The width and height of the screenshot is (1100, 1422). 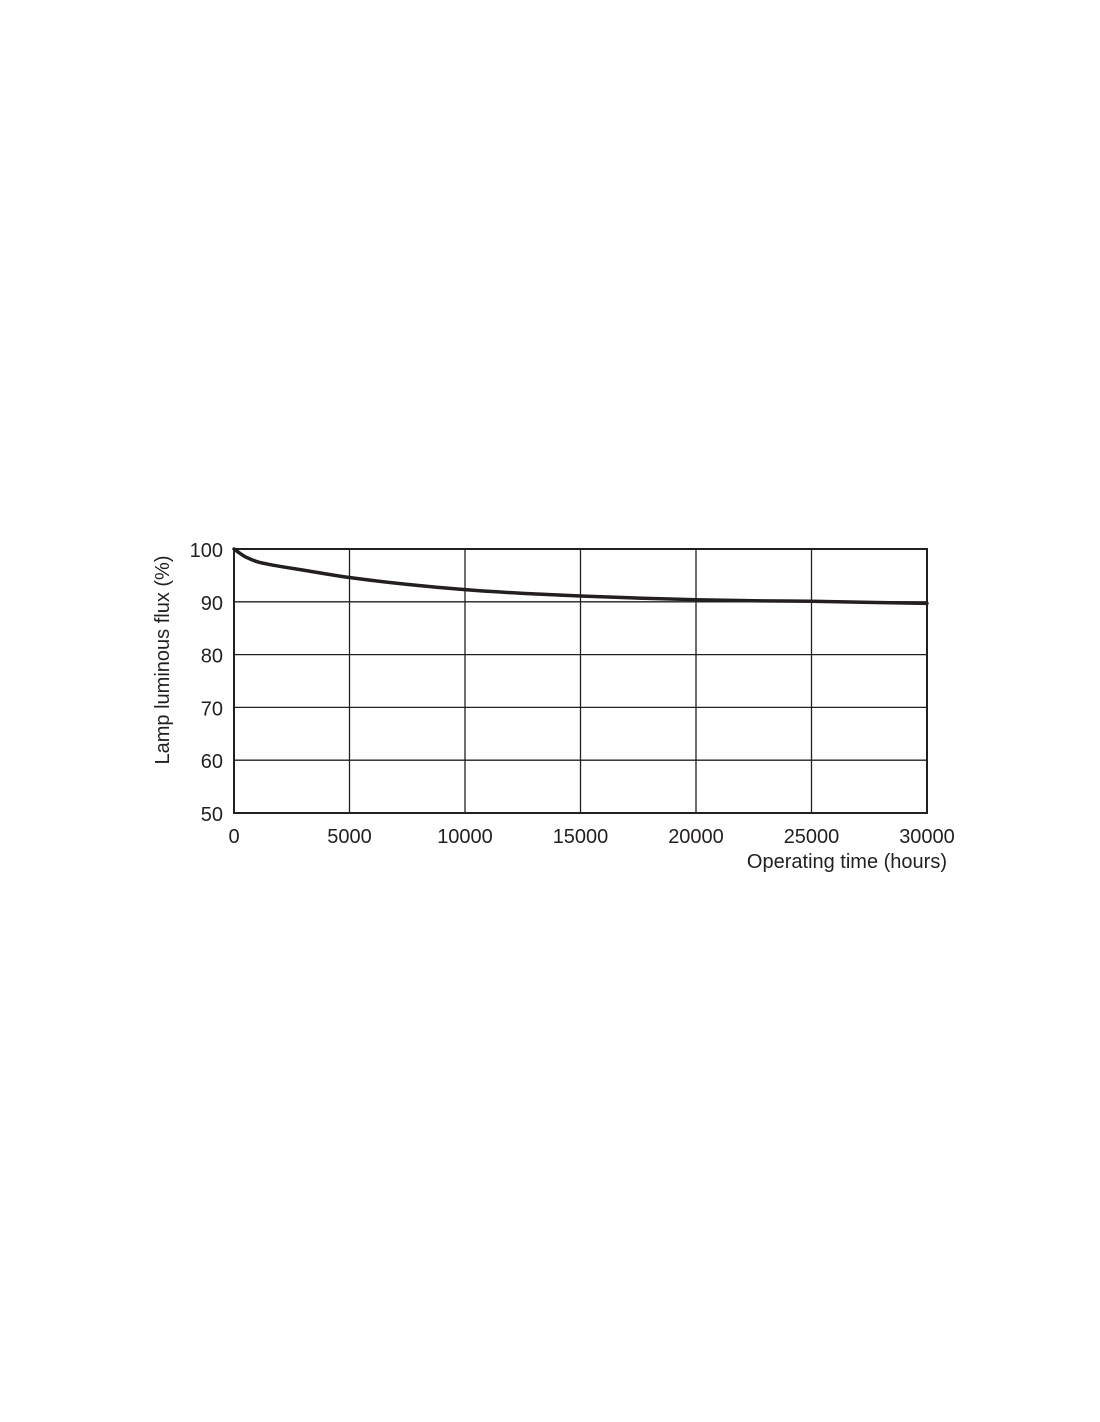 I want to click on y-tick-label: 80, so click(x=212, y=657).